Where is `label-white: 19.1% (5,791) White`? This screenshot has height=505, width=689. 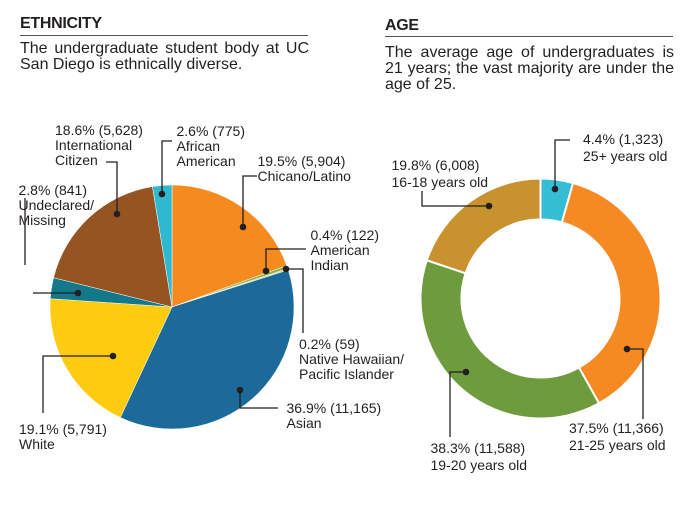
label-white: 19.1% (5,791) White is located at coordinates (63, 436).